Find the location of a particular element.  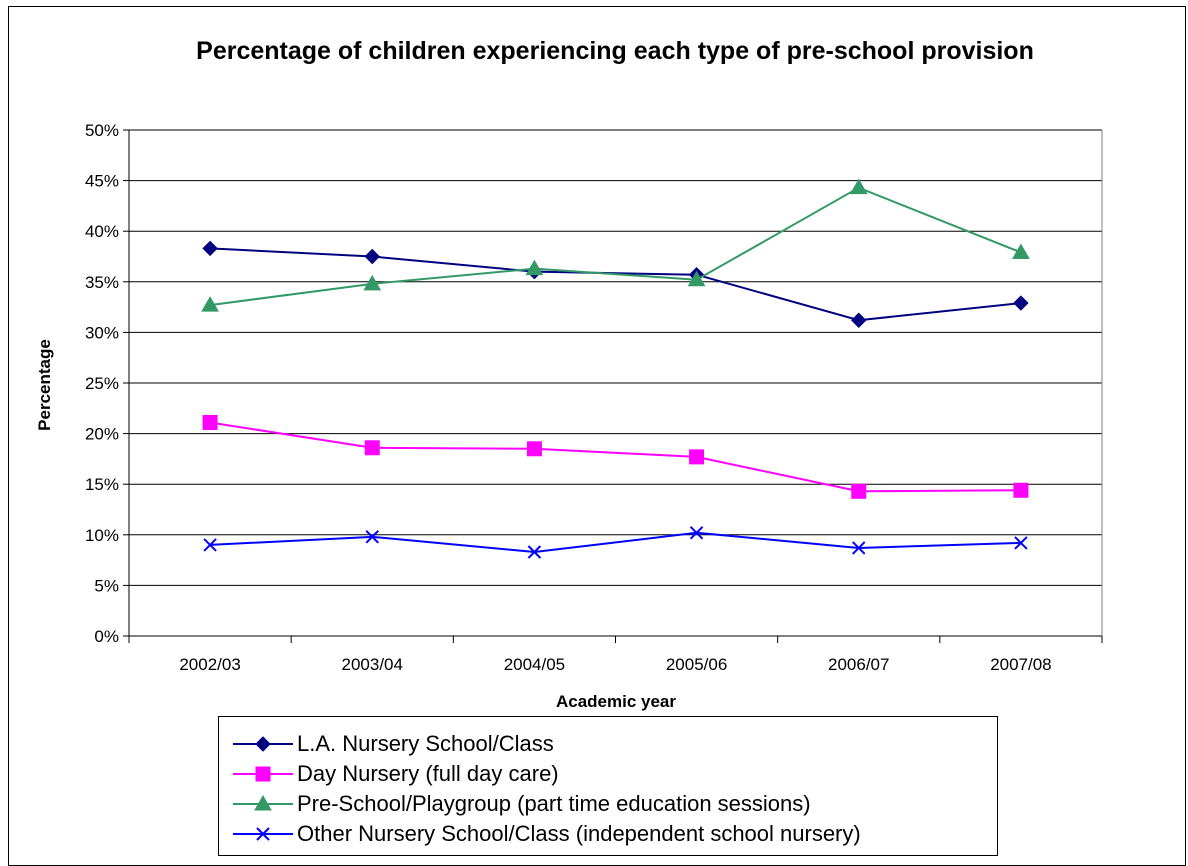

x-tick-label: 2007/08 is located at coordinates (1020, 664).